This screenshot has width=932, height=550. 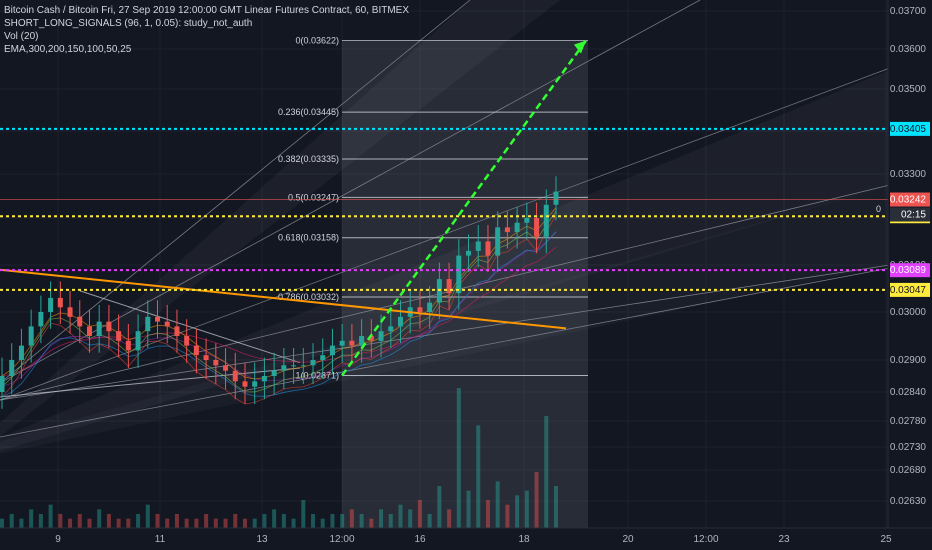 I want to click on fib-level-label: 0.618(0.03158), so click(x=308, y=238).